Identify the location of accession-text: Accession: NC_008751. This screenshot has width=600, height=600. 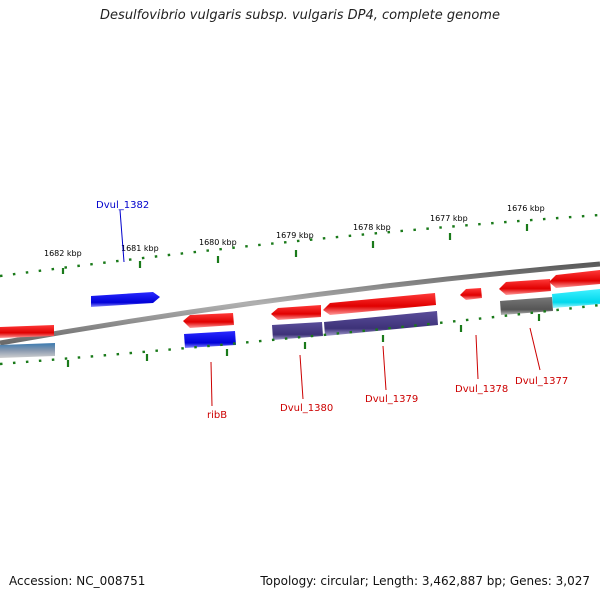
(77, 581).